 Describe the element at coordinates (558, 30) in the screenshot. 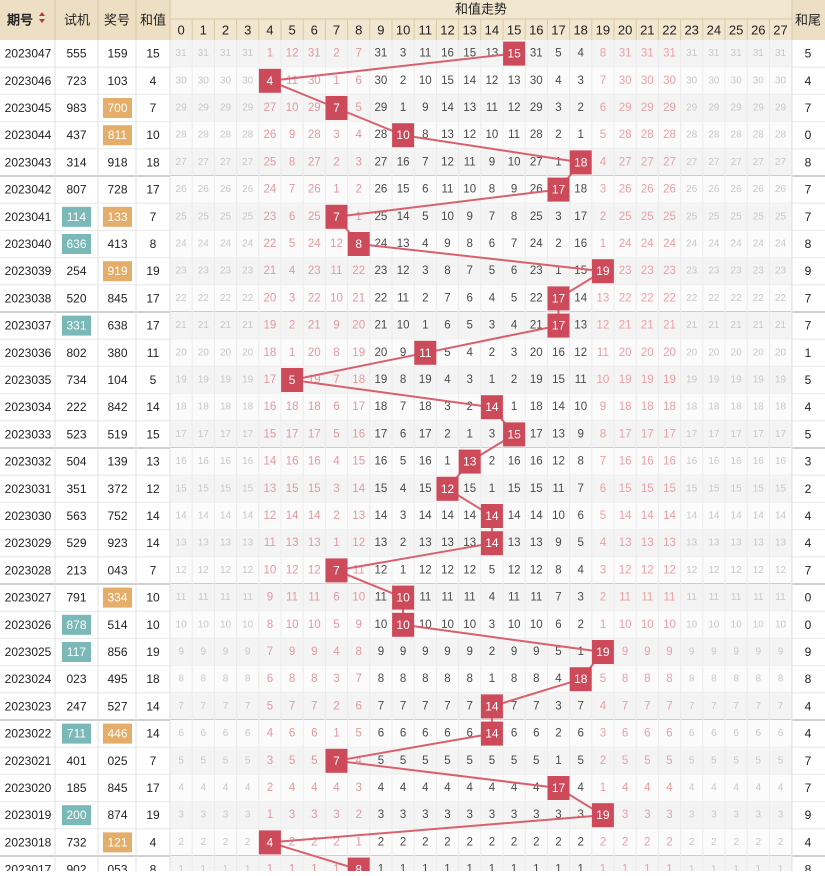

I see `column-header-17: 17` at that location.